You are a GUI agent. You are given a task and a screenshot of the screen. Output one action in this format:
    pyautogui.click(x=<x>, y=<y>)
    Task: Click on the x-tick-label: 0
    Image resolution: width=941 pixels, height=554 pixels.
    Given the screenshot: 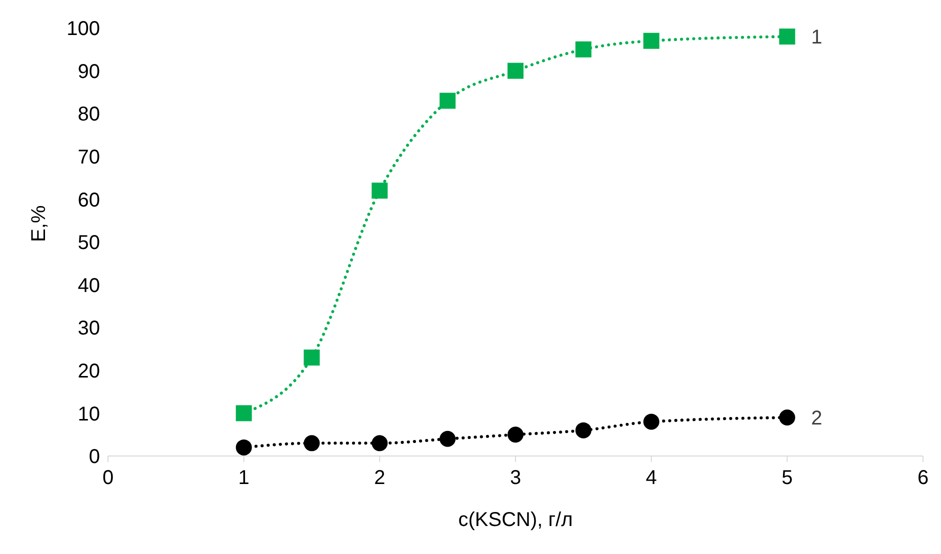 What is the action you would take?
    pyautogui.click(x=108, y=478)
    